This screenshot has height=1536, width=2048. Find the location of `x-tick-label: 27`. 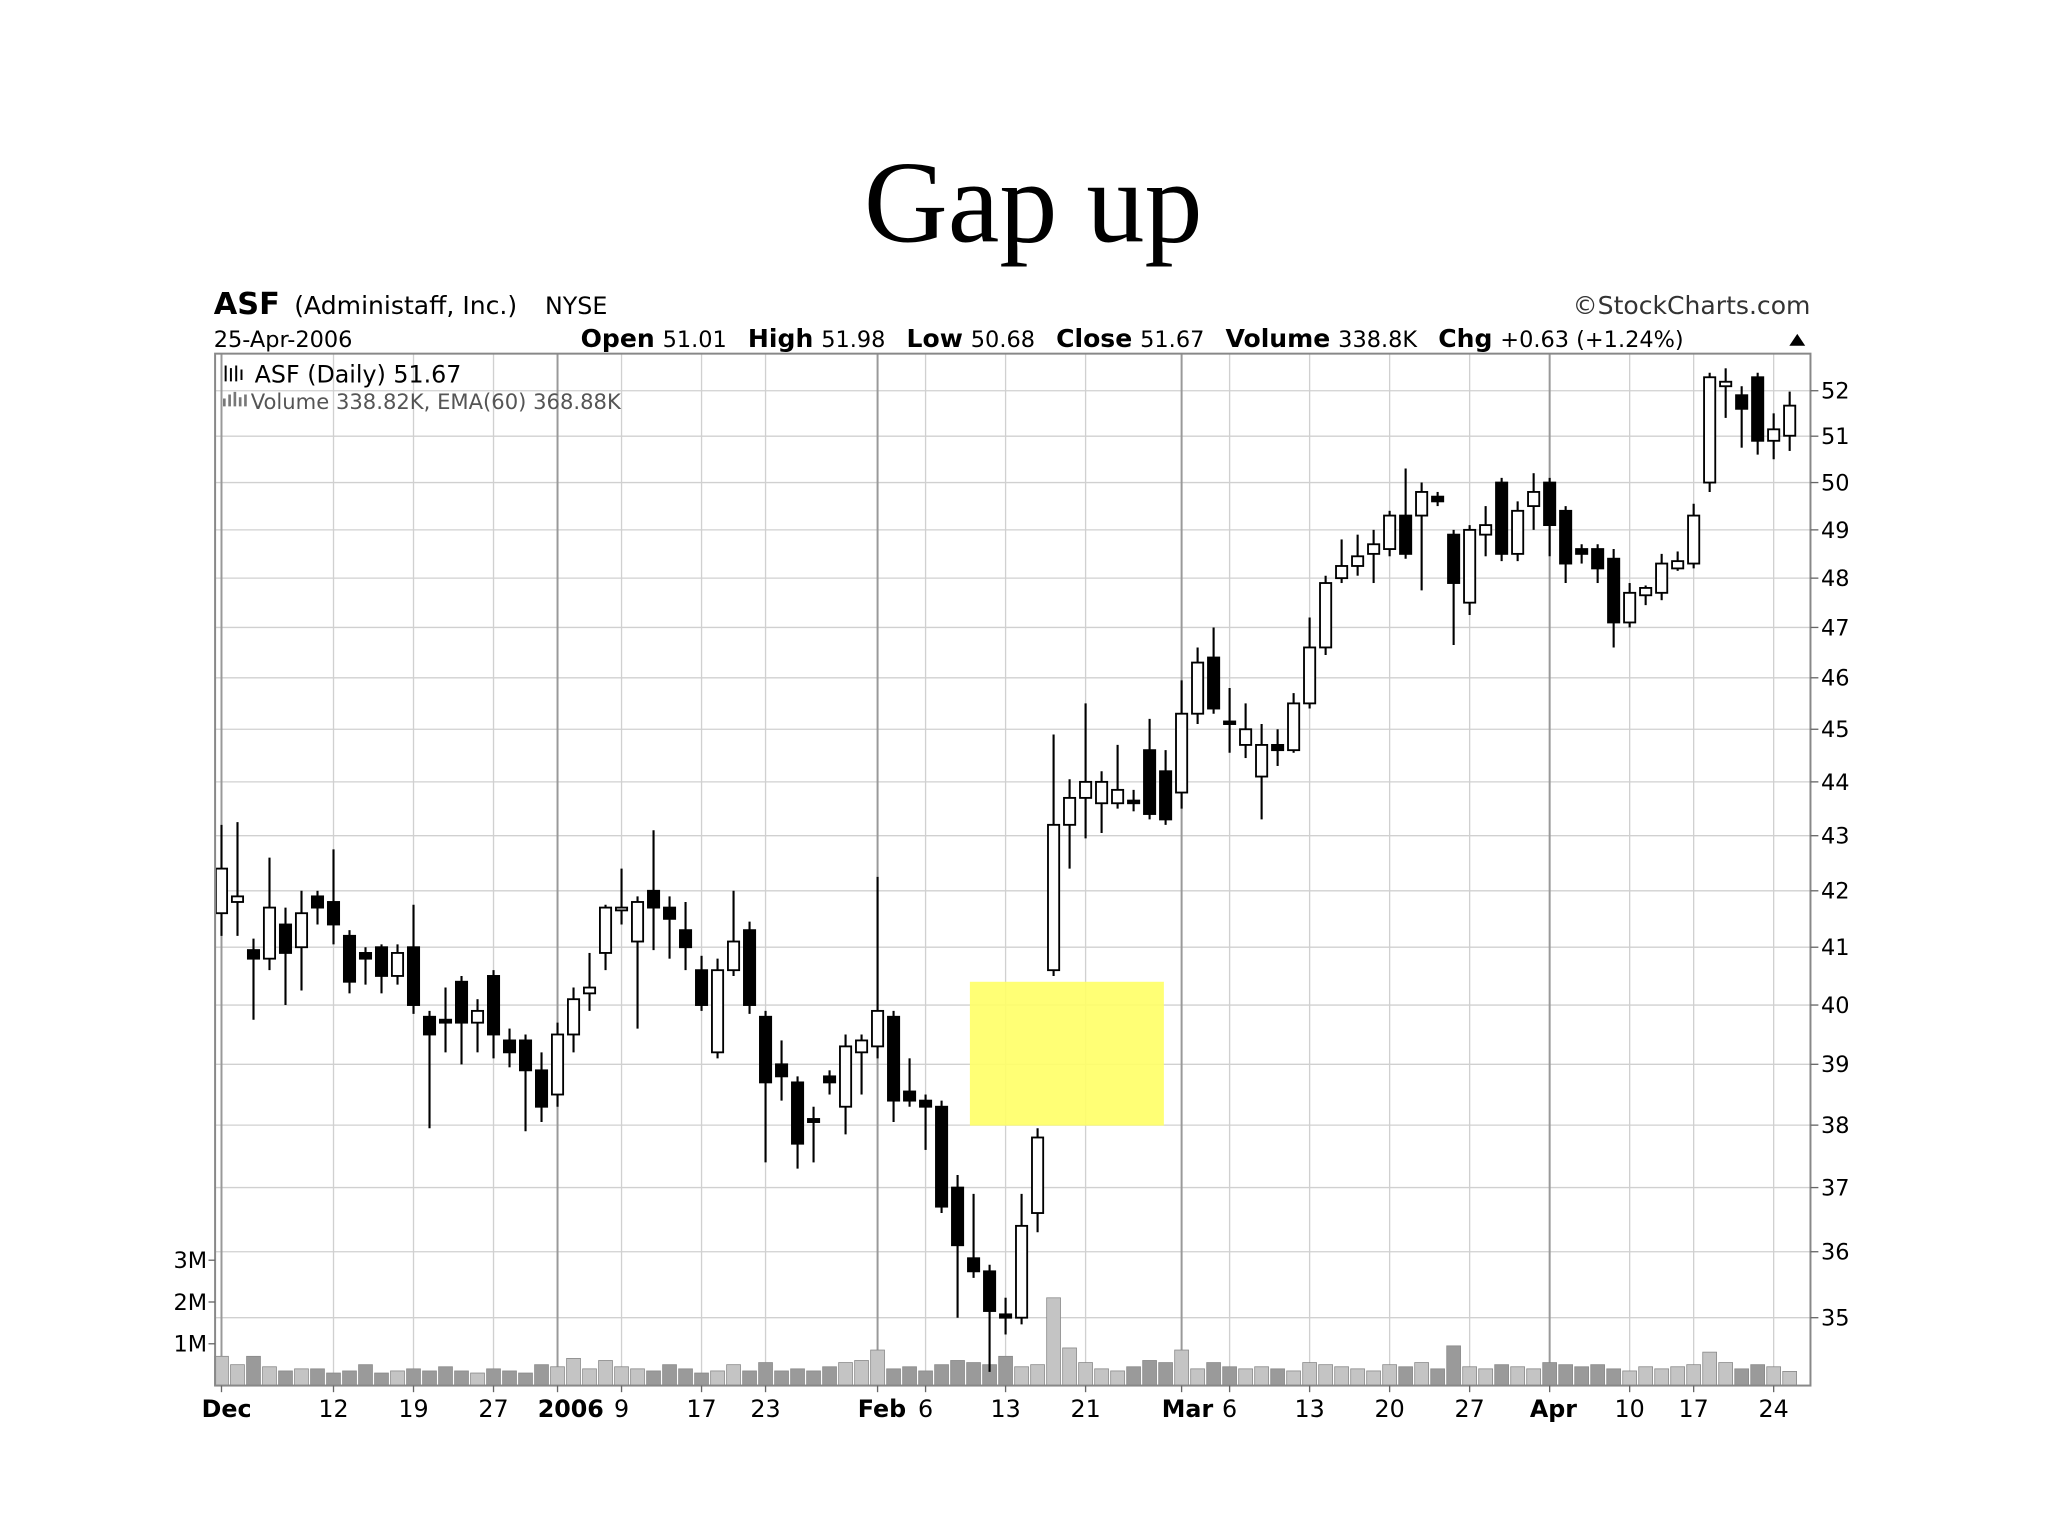

x-tick-label: 27 is located at coordinates (1470, 1409).